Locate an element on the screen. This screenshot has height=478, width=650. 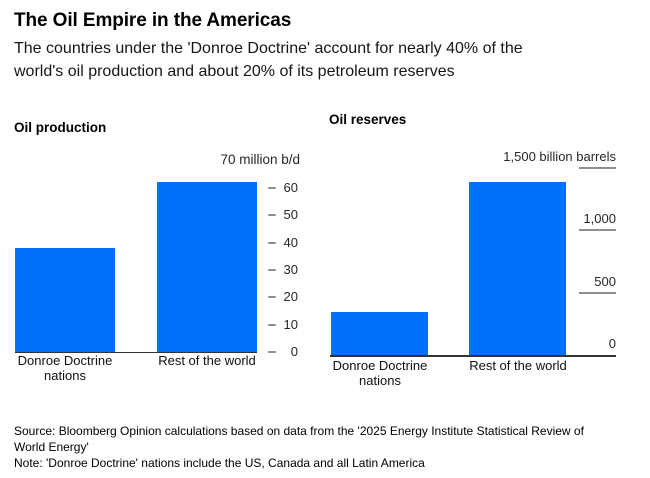
y-tick-label-1000: 1,000 is located at coordinates (599, 218).